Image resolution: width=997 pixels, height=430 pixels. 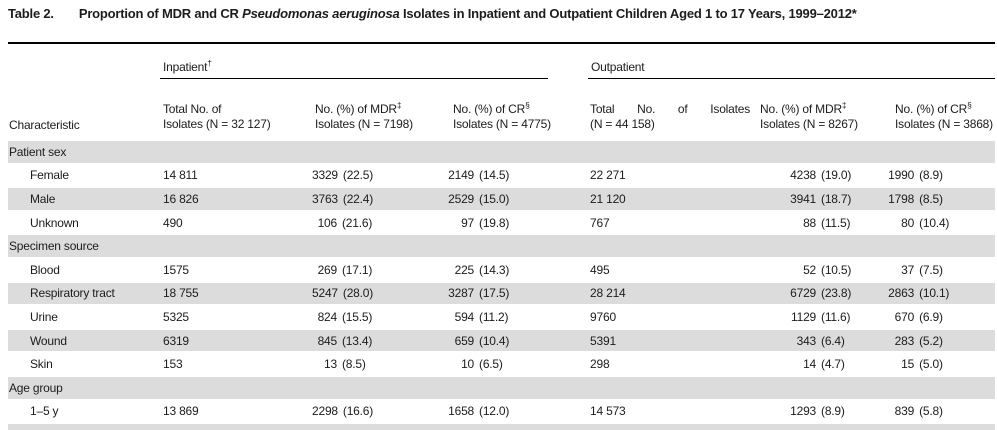 I want to click on cell-inpatient-cr: 3287 (17.5), so click(x=491, y=293).